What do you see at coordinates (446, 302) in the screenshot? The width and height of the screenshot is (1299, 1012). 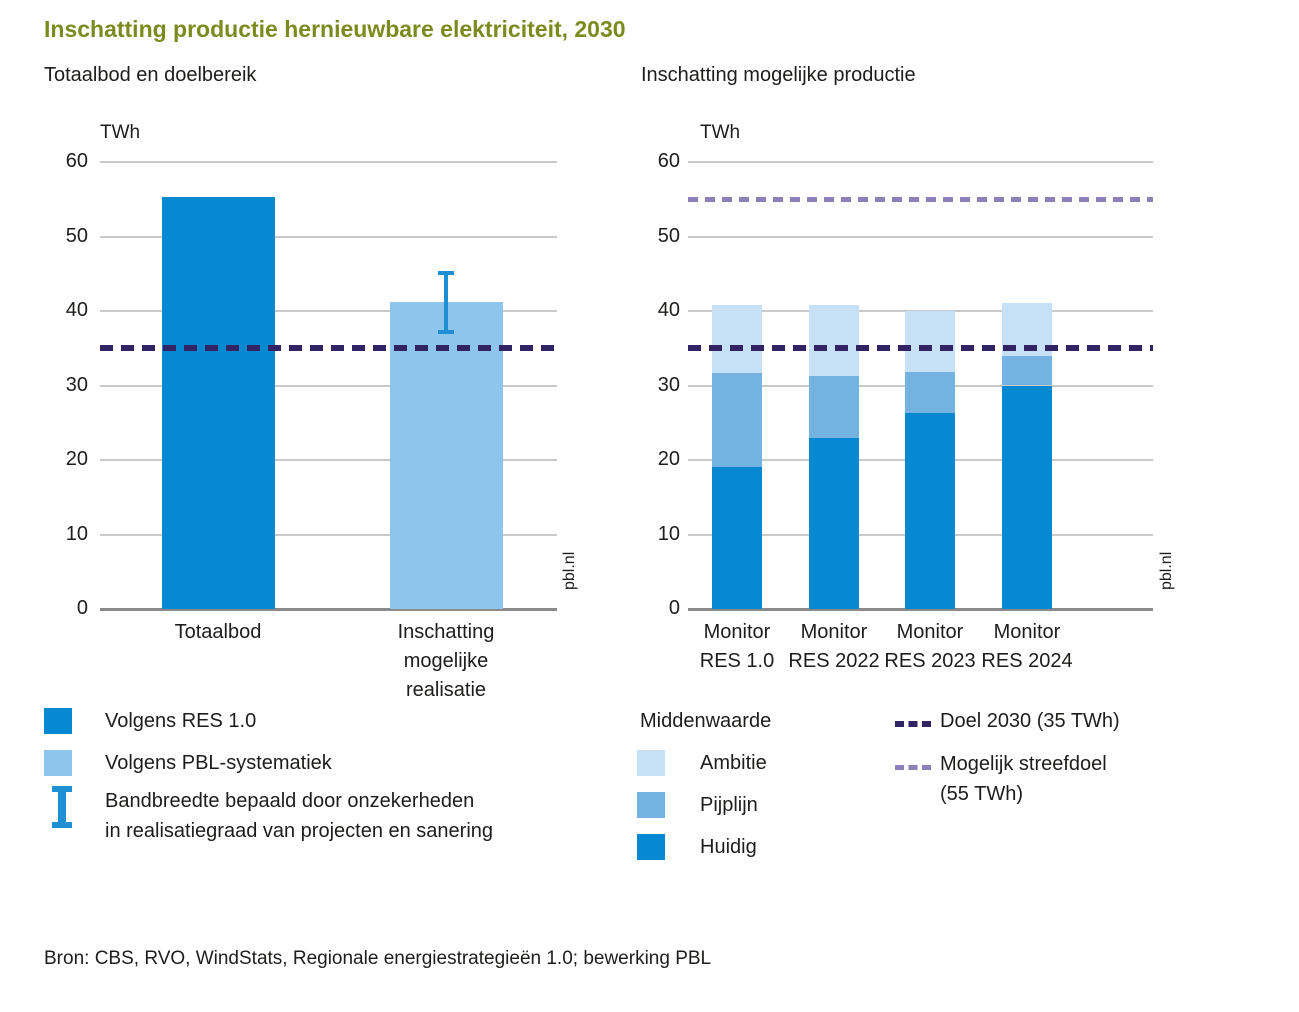 I see `error-bar-line` at bounding box center [446, 302].